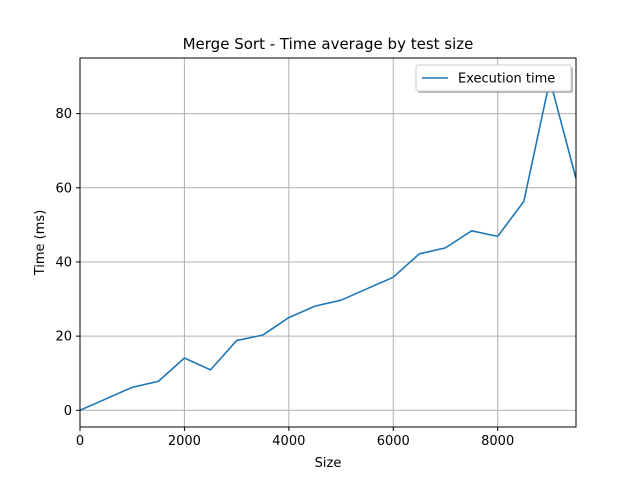 The image size is (640, 480). Describe the element at coordinates (63, 114) in the screenshot. I see `y-tick-label: 80` at that location.